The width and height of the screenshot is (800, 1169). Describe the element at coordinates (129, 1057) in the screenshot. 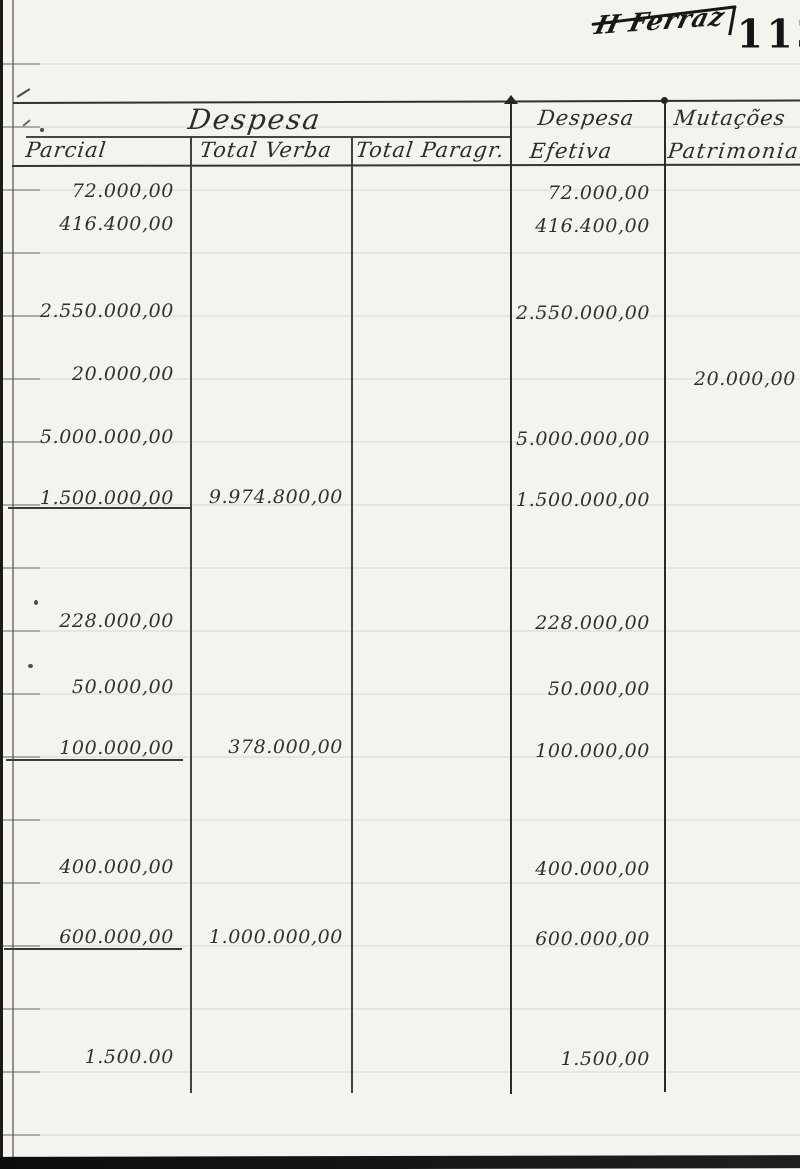

I see `parcial-amount: 1.500.00` at that location.